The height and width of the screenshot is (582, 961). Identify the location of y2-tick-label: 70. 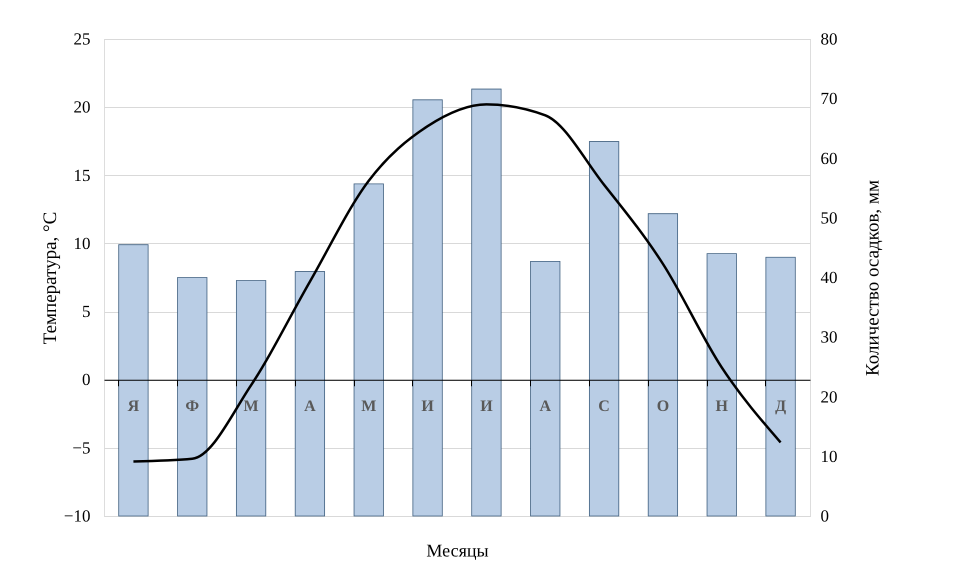
(829, 98).